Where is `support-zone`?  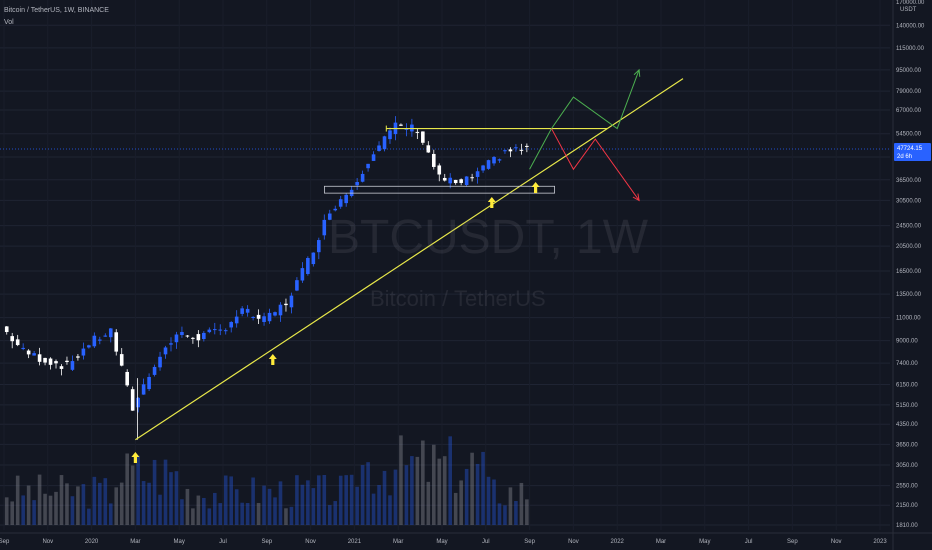
support-zone is located at coordinates (439, 189).